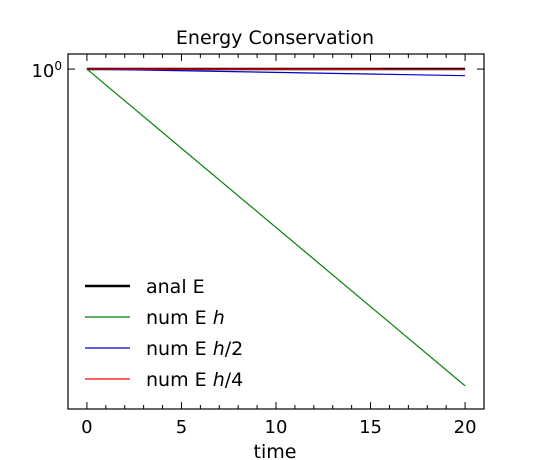 Image resolution: width=537 pixels, height=460 pixels. I want to click on legend-label-1: num E h, so click(185, 318).